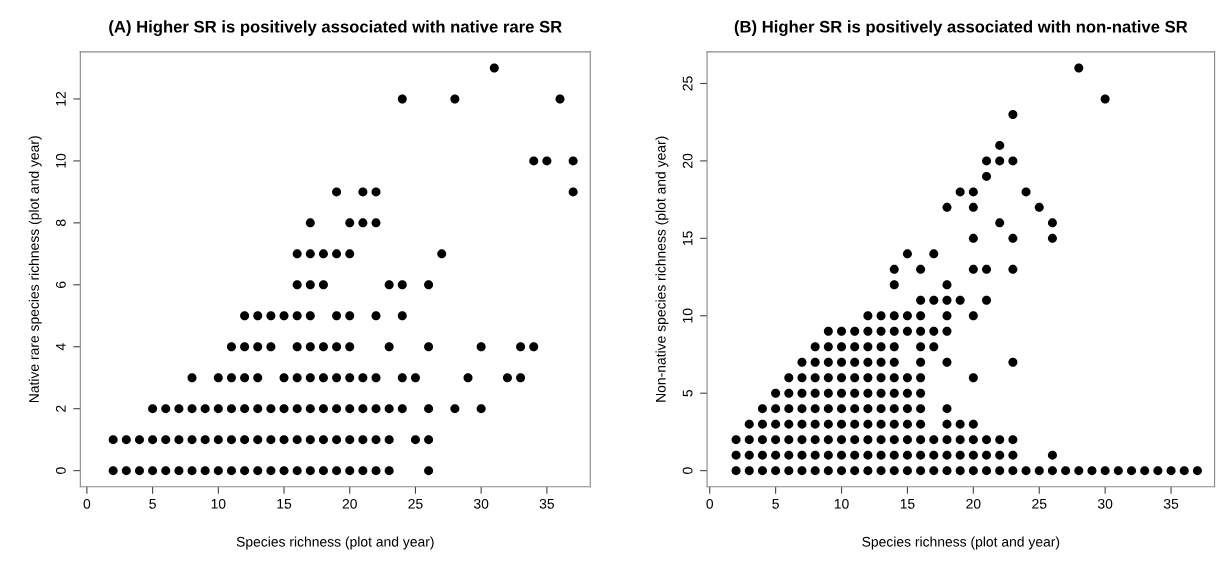 The height and width of the screenshot is (564, 1217). What do you see at coordinates (687, 238) in the screenshot?
I see `y-tick-label: 15` at bounding box center [687, 238].